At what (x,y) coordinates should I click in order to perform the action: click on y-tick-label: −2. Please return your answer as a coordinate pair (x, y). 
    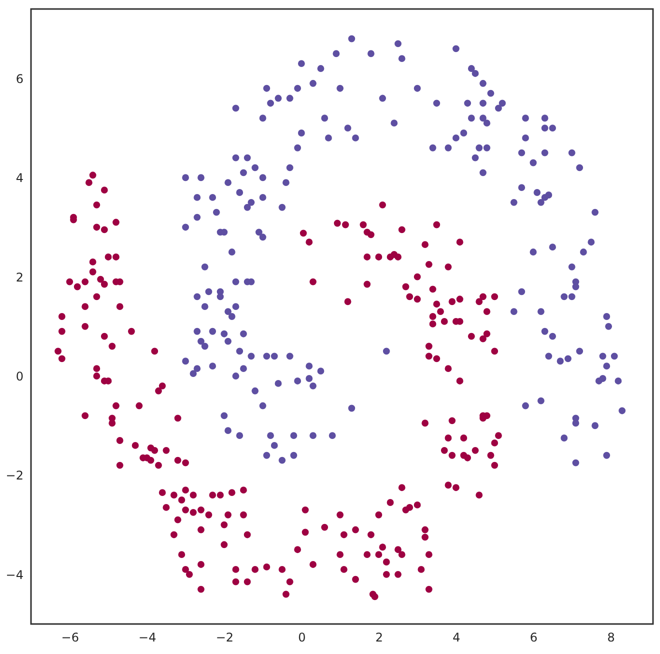
    Looking at the image, I should click on (15, 475).